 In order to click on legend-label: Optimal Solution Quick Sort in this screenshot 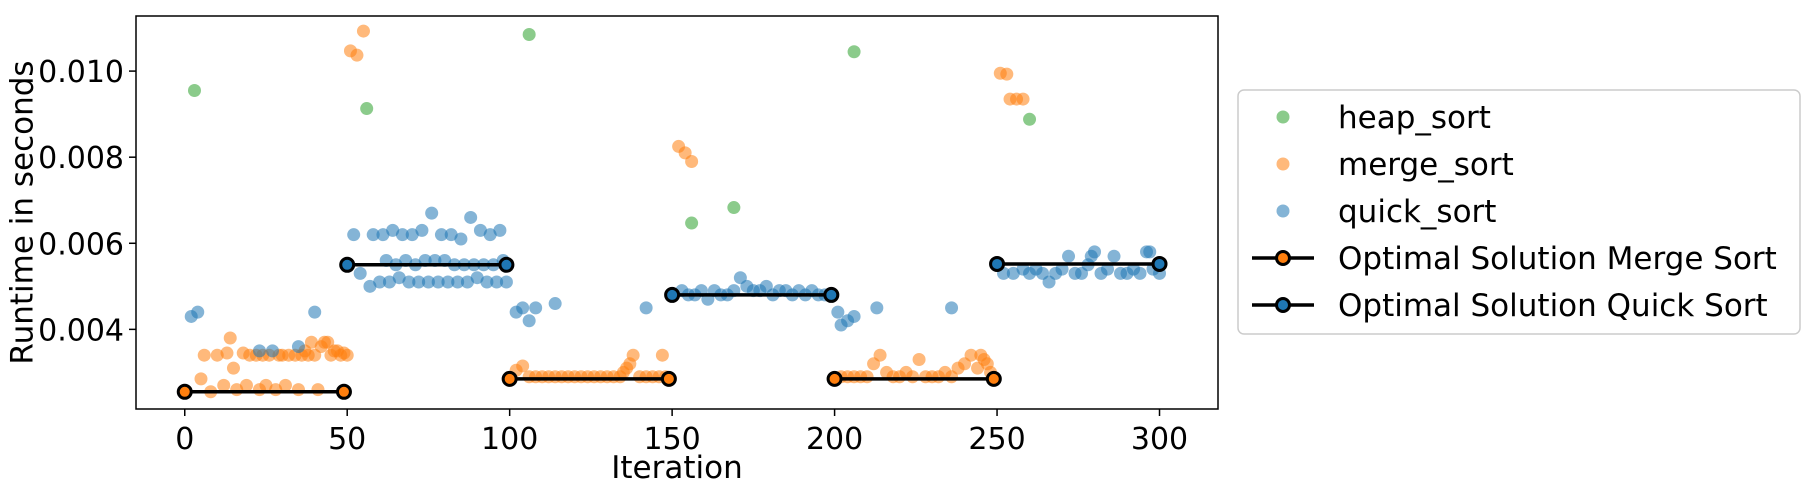, I will do `click(1553, 306)`.